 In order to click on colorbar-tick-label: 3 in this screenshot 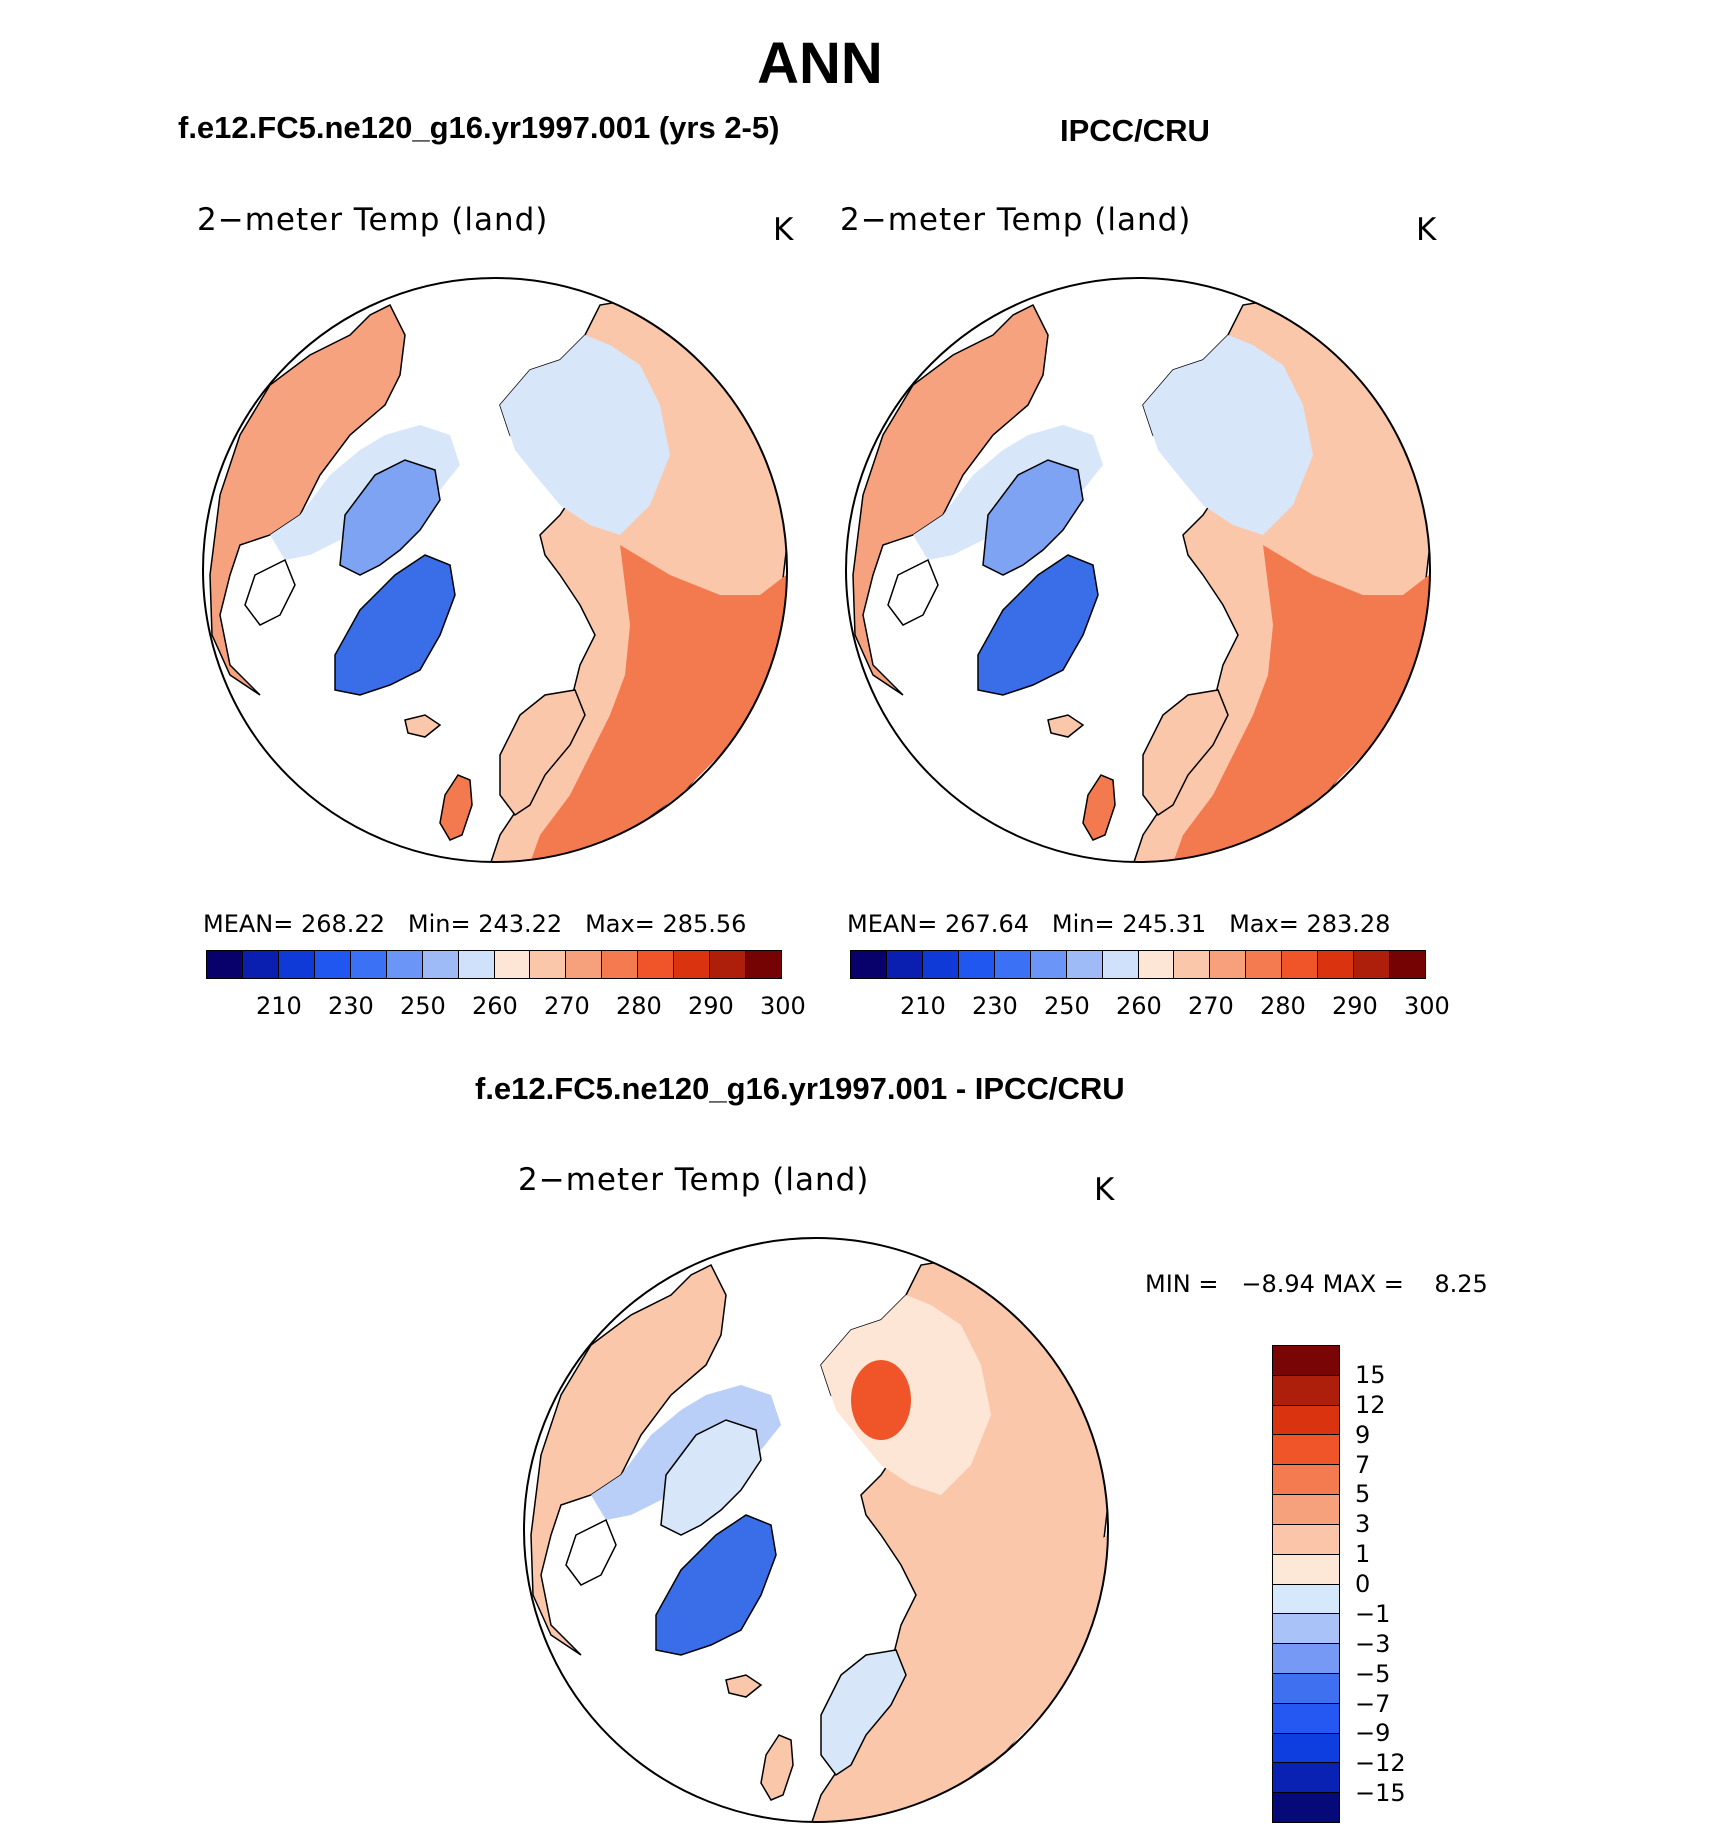, I will do `click(1363, 1524)`.